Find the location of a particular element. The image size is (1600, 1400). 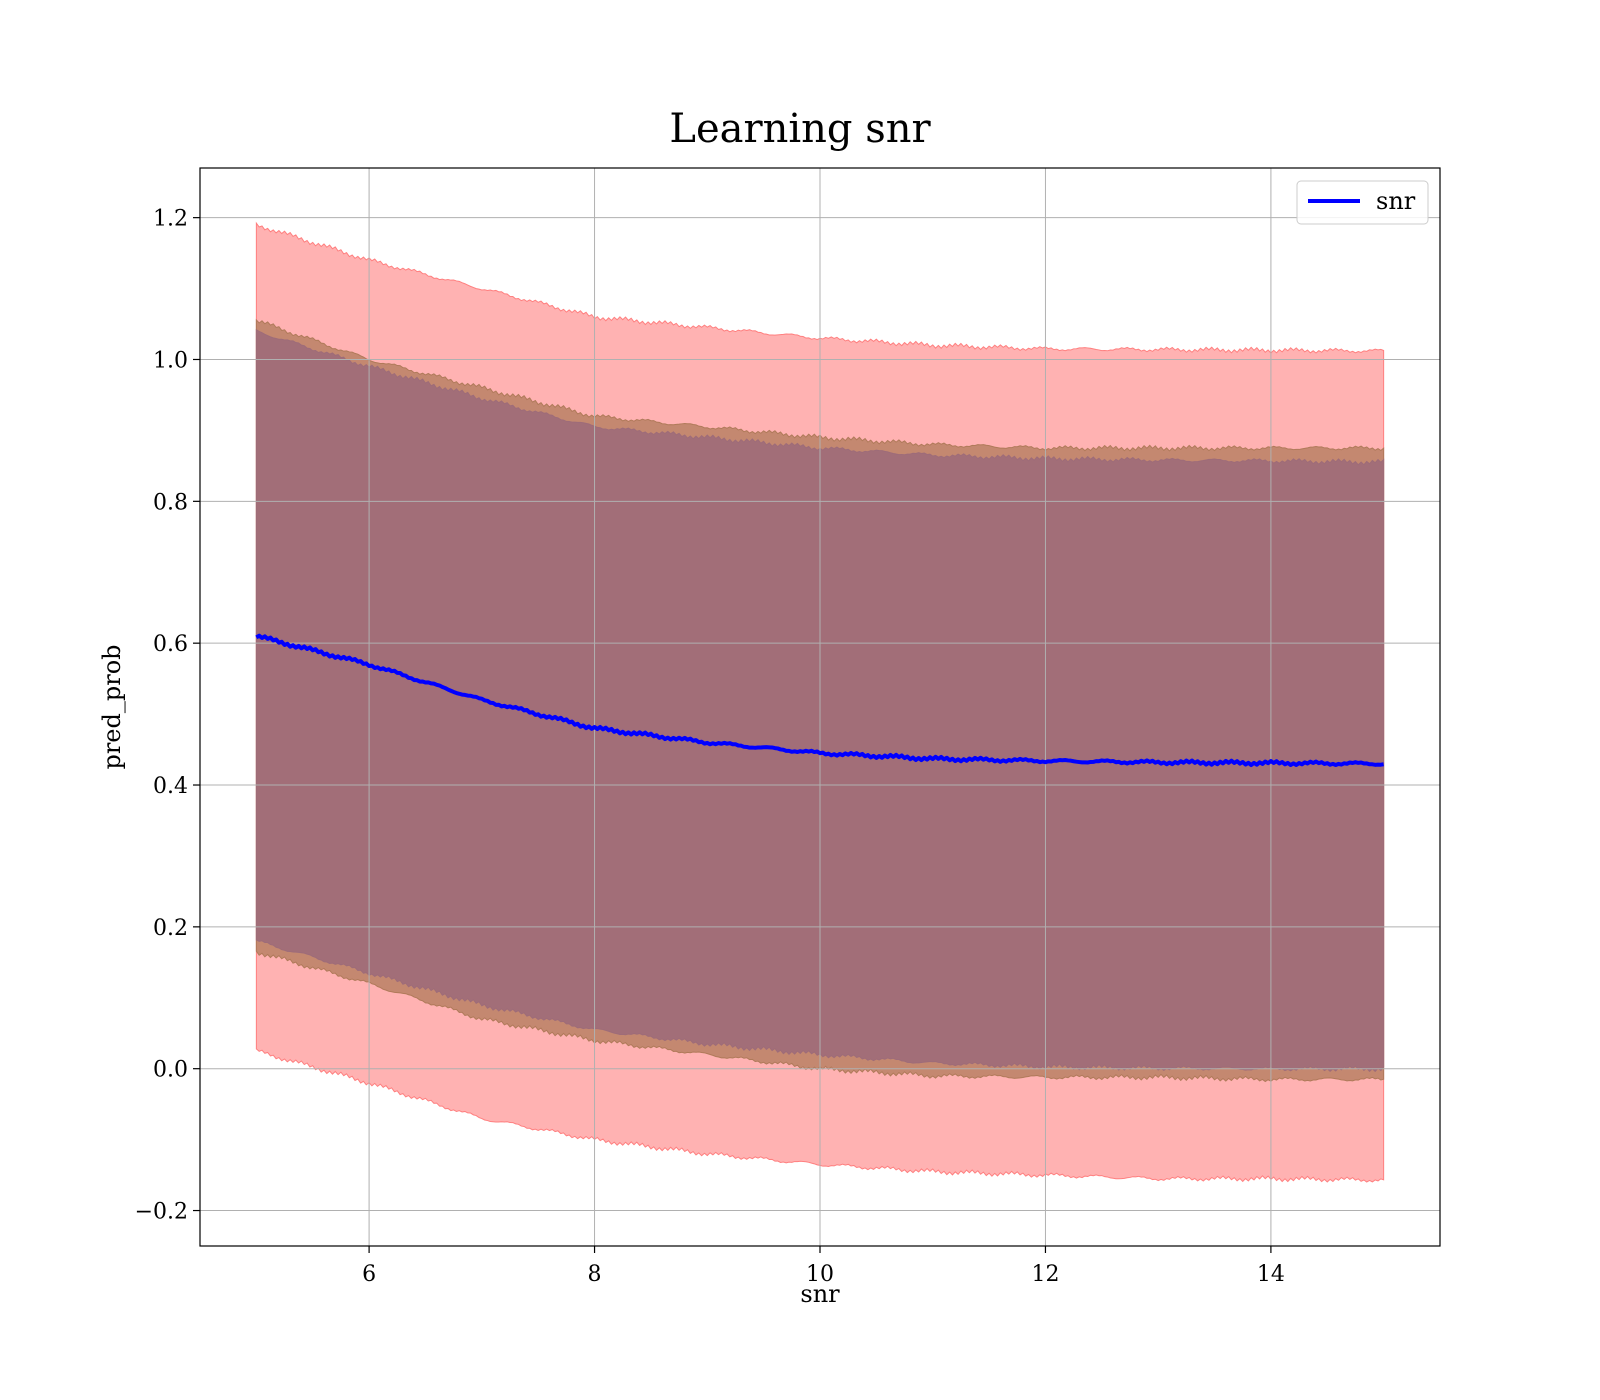

line-layer is located at coordinates (819, 700).